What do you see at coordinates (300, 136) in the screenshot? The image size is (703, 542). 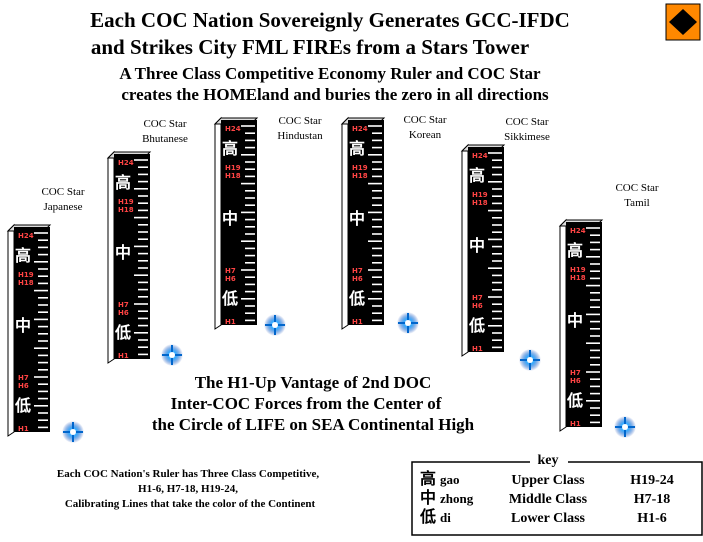 I see `tower-label: Hindustan` at bounding box center [300, 136].